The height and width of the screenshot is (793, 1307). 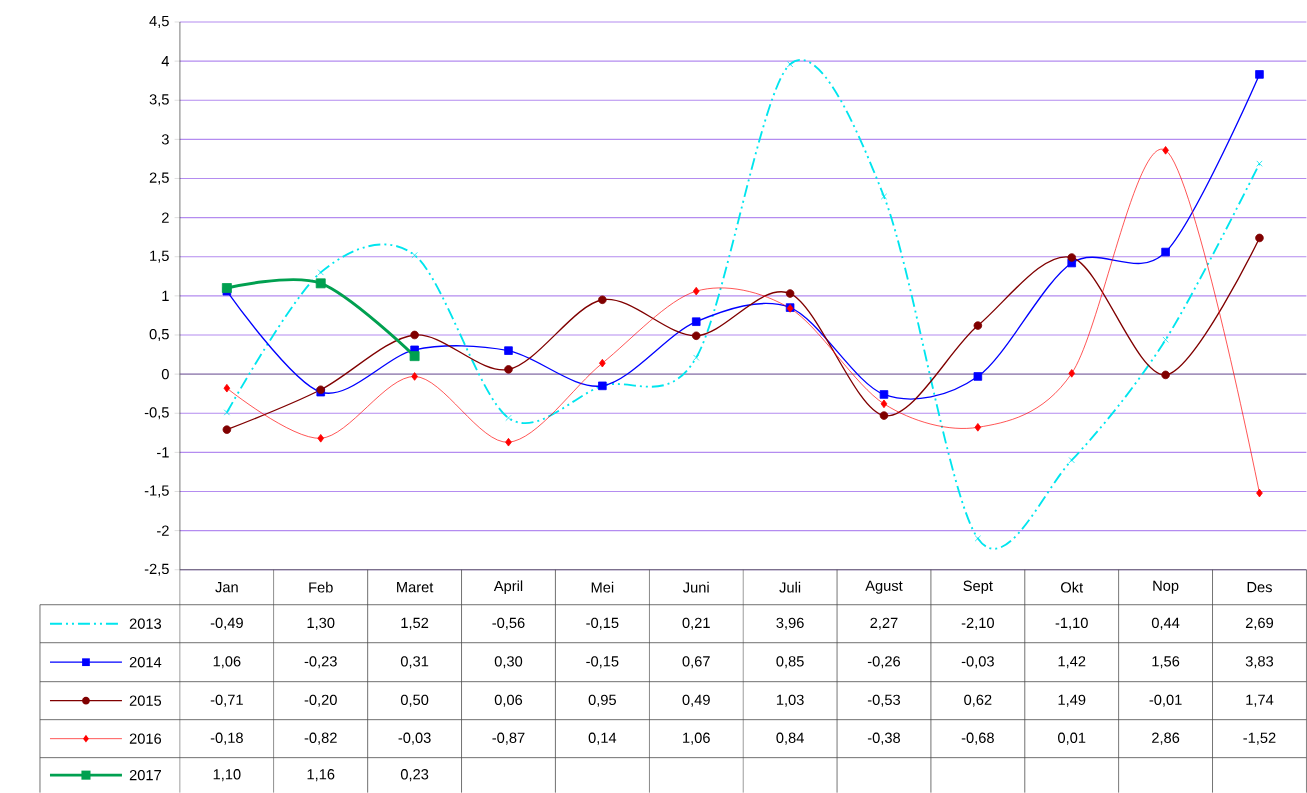 I want to click on data-label: -0,68, so click(x=977, y=738).